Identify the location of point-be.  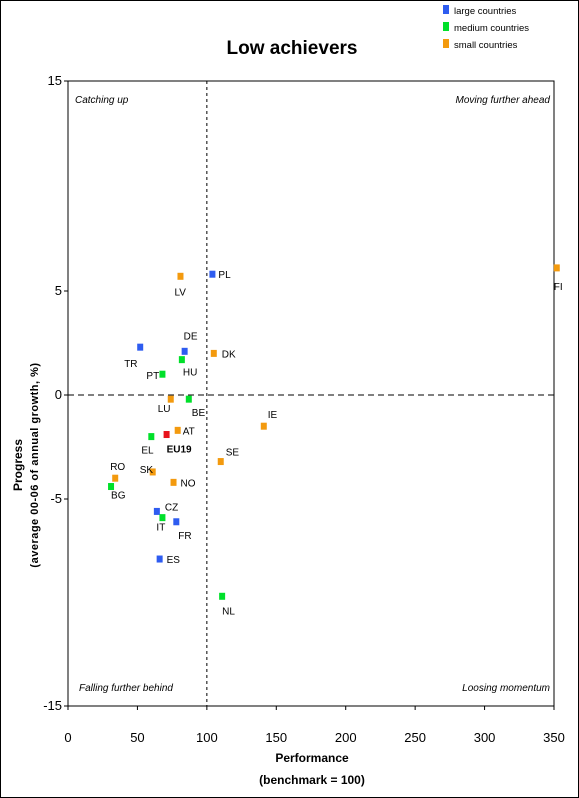
(188, 399).